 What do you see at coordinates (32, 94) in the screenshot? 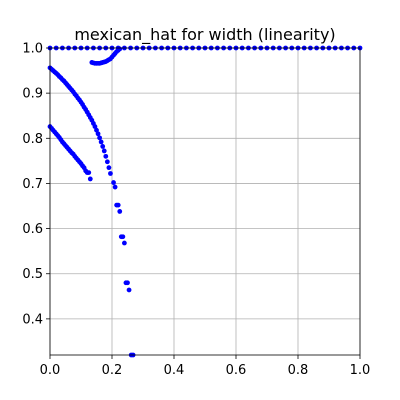
I see `y-tick-label: 0.9` at bounding box center [32, 94].